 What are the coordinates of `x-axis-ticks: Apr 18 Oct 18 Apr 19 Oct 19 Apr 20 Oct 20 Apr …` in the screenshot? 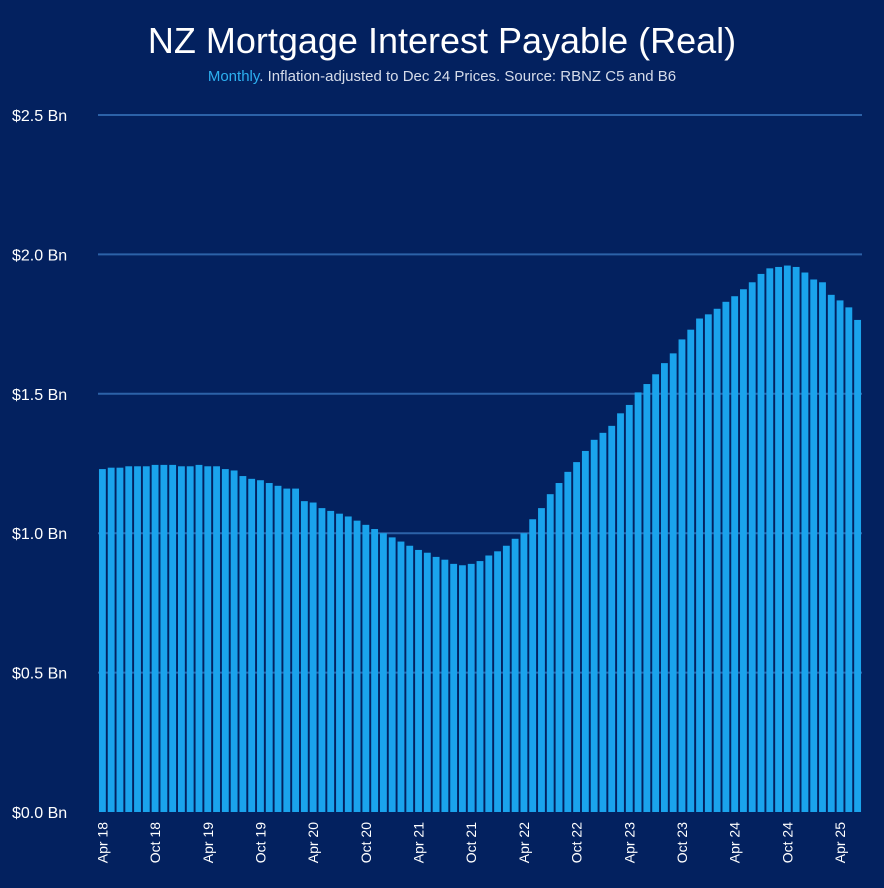 It's located at (471, 842).